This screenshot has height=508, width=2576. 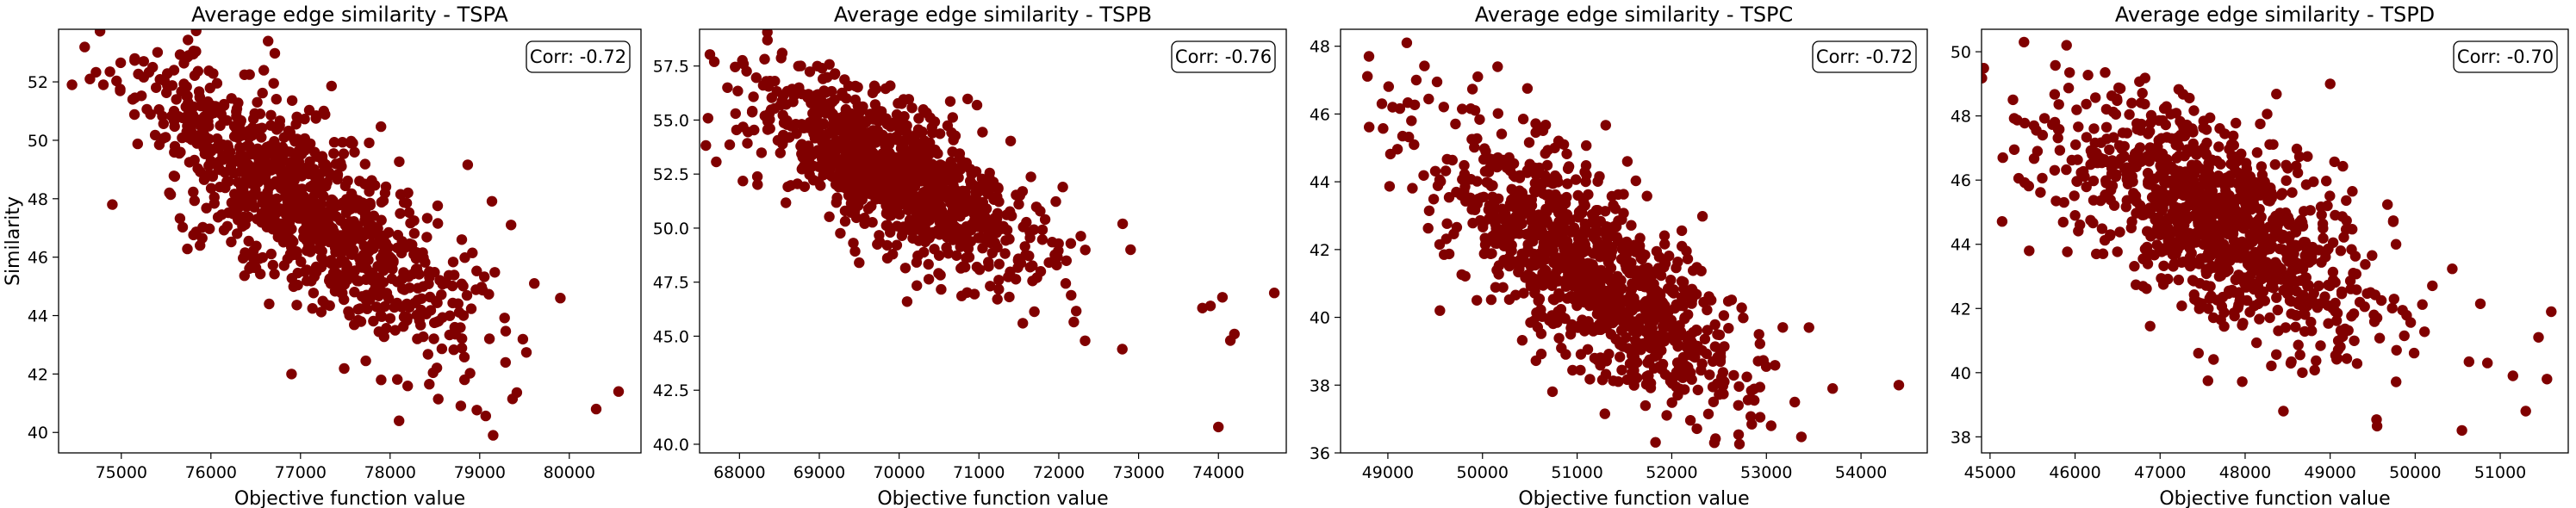 I want to click on y-tick-label: 48, so click(x=1320, y=47).